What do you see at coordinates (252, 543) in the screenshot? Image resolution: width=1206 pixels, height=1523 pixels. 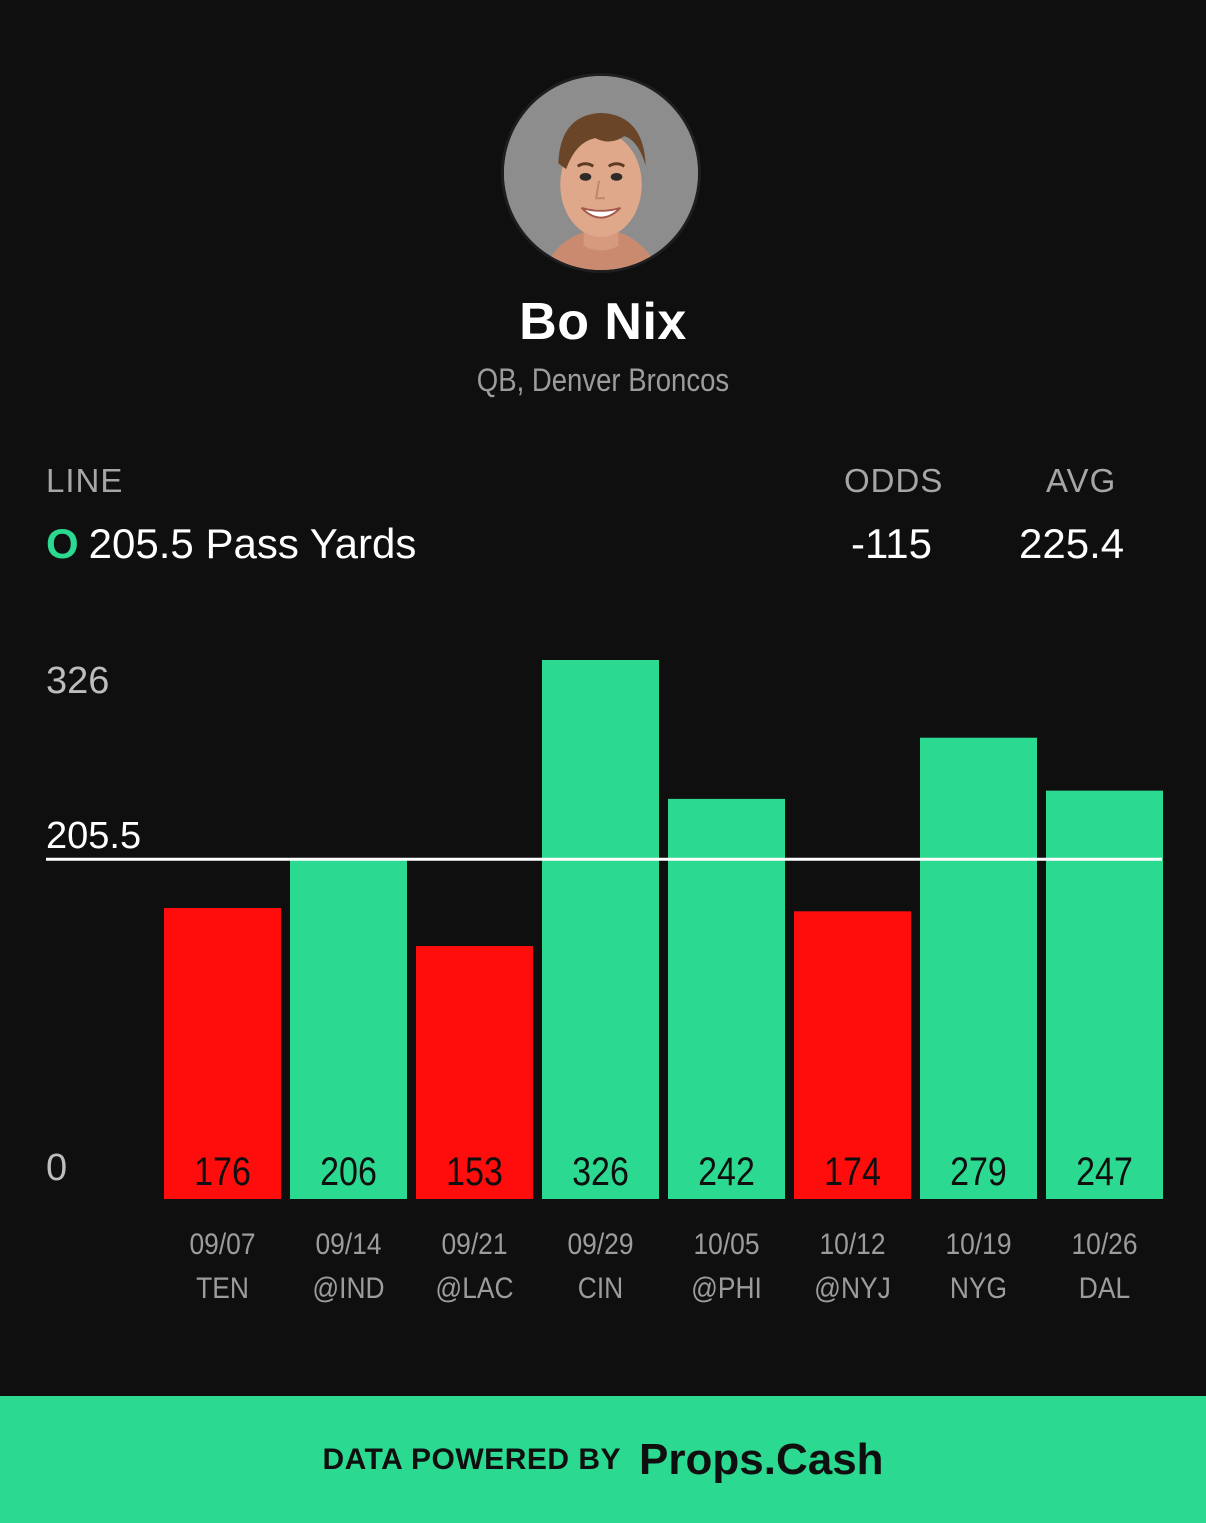 I see `line-text: 205.5 Pass Yards` at bounding box center [252, 543].